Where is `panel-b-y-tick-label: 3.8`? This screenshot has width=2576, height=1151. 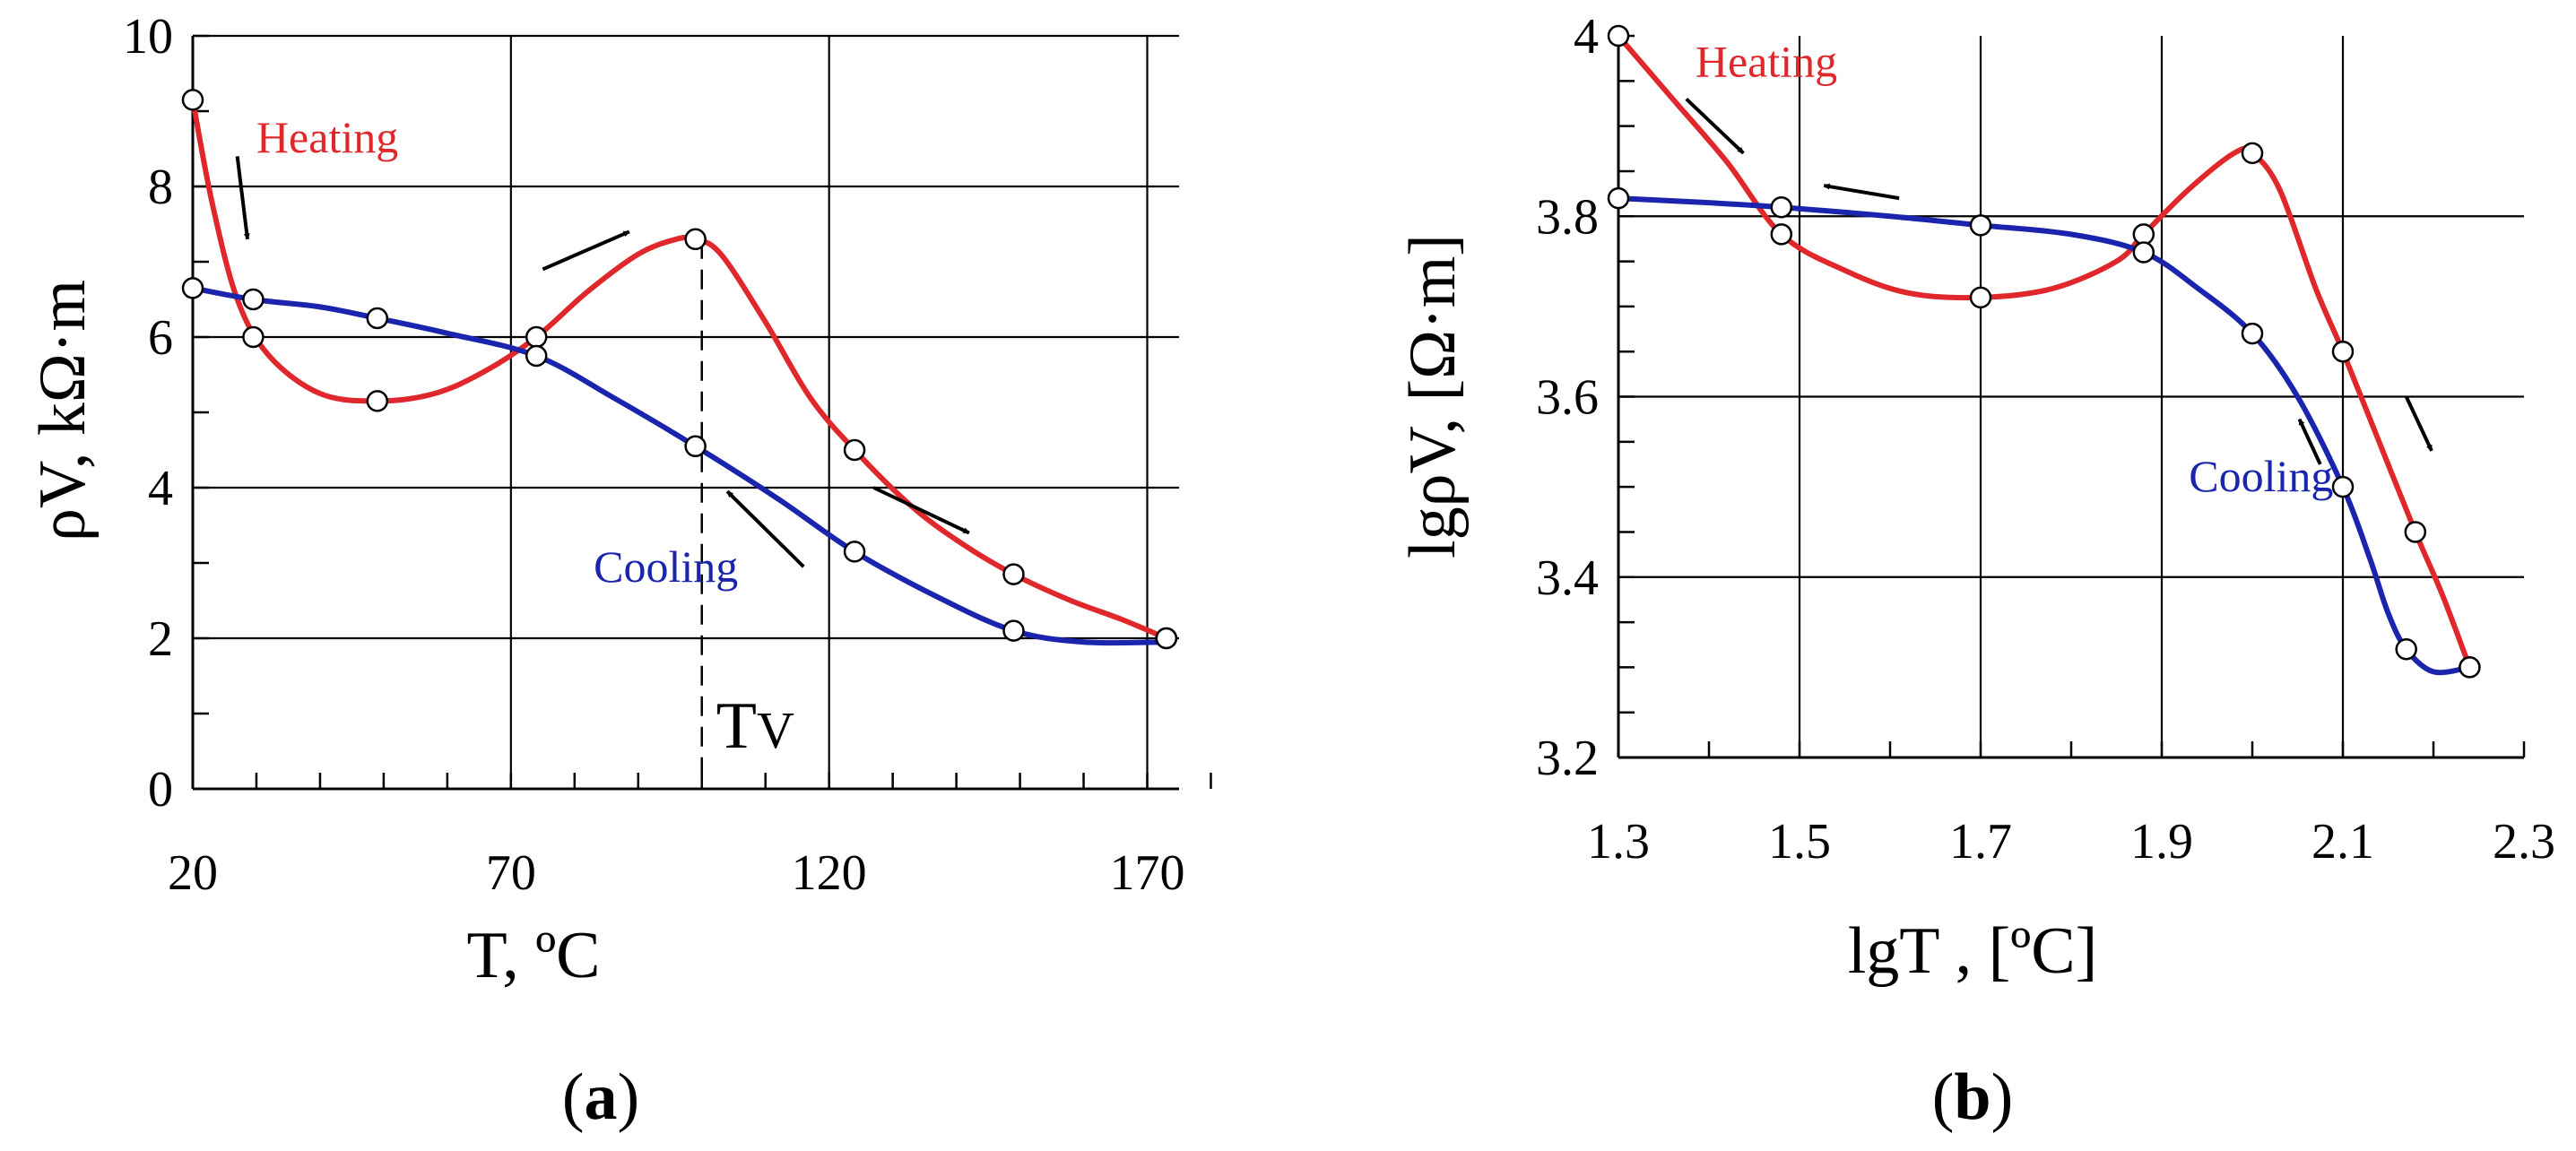
panel-b-y-tick-label: 3.8 is located at coordinates (1567, 217).